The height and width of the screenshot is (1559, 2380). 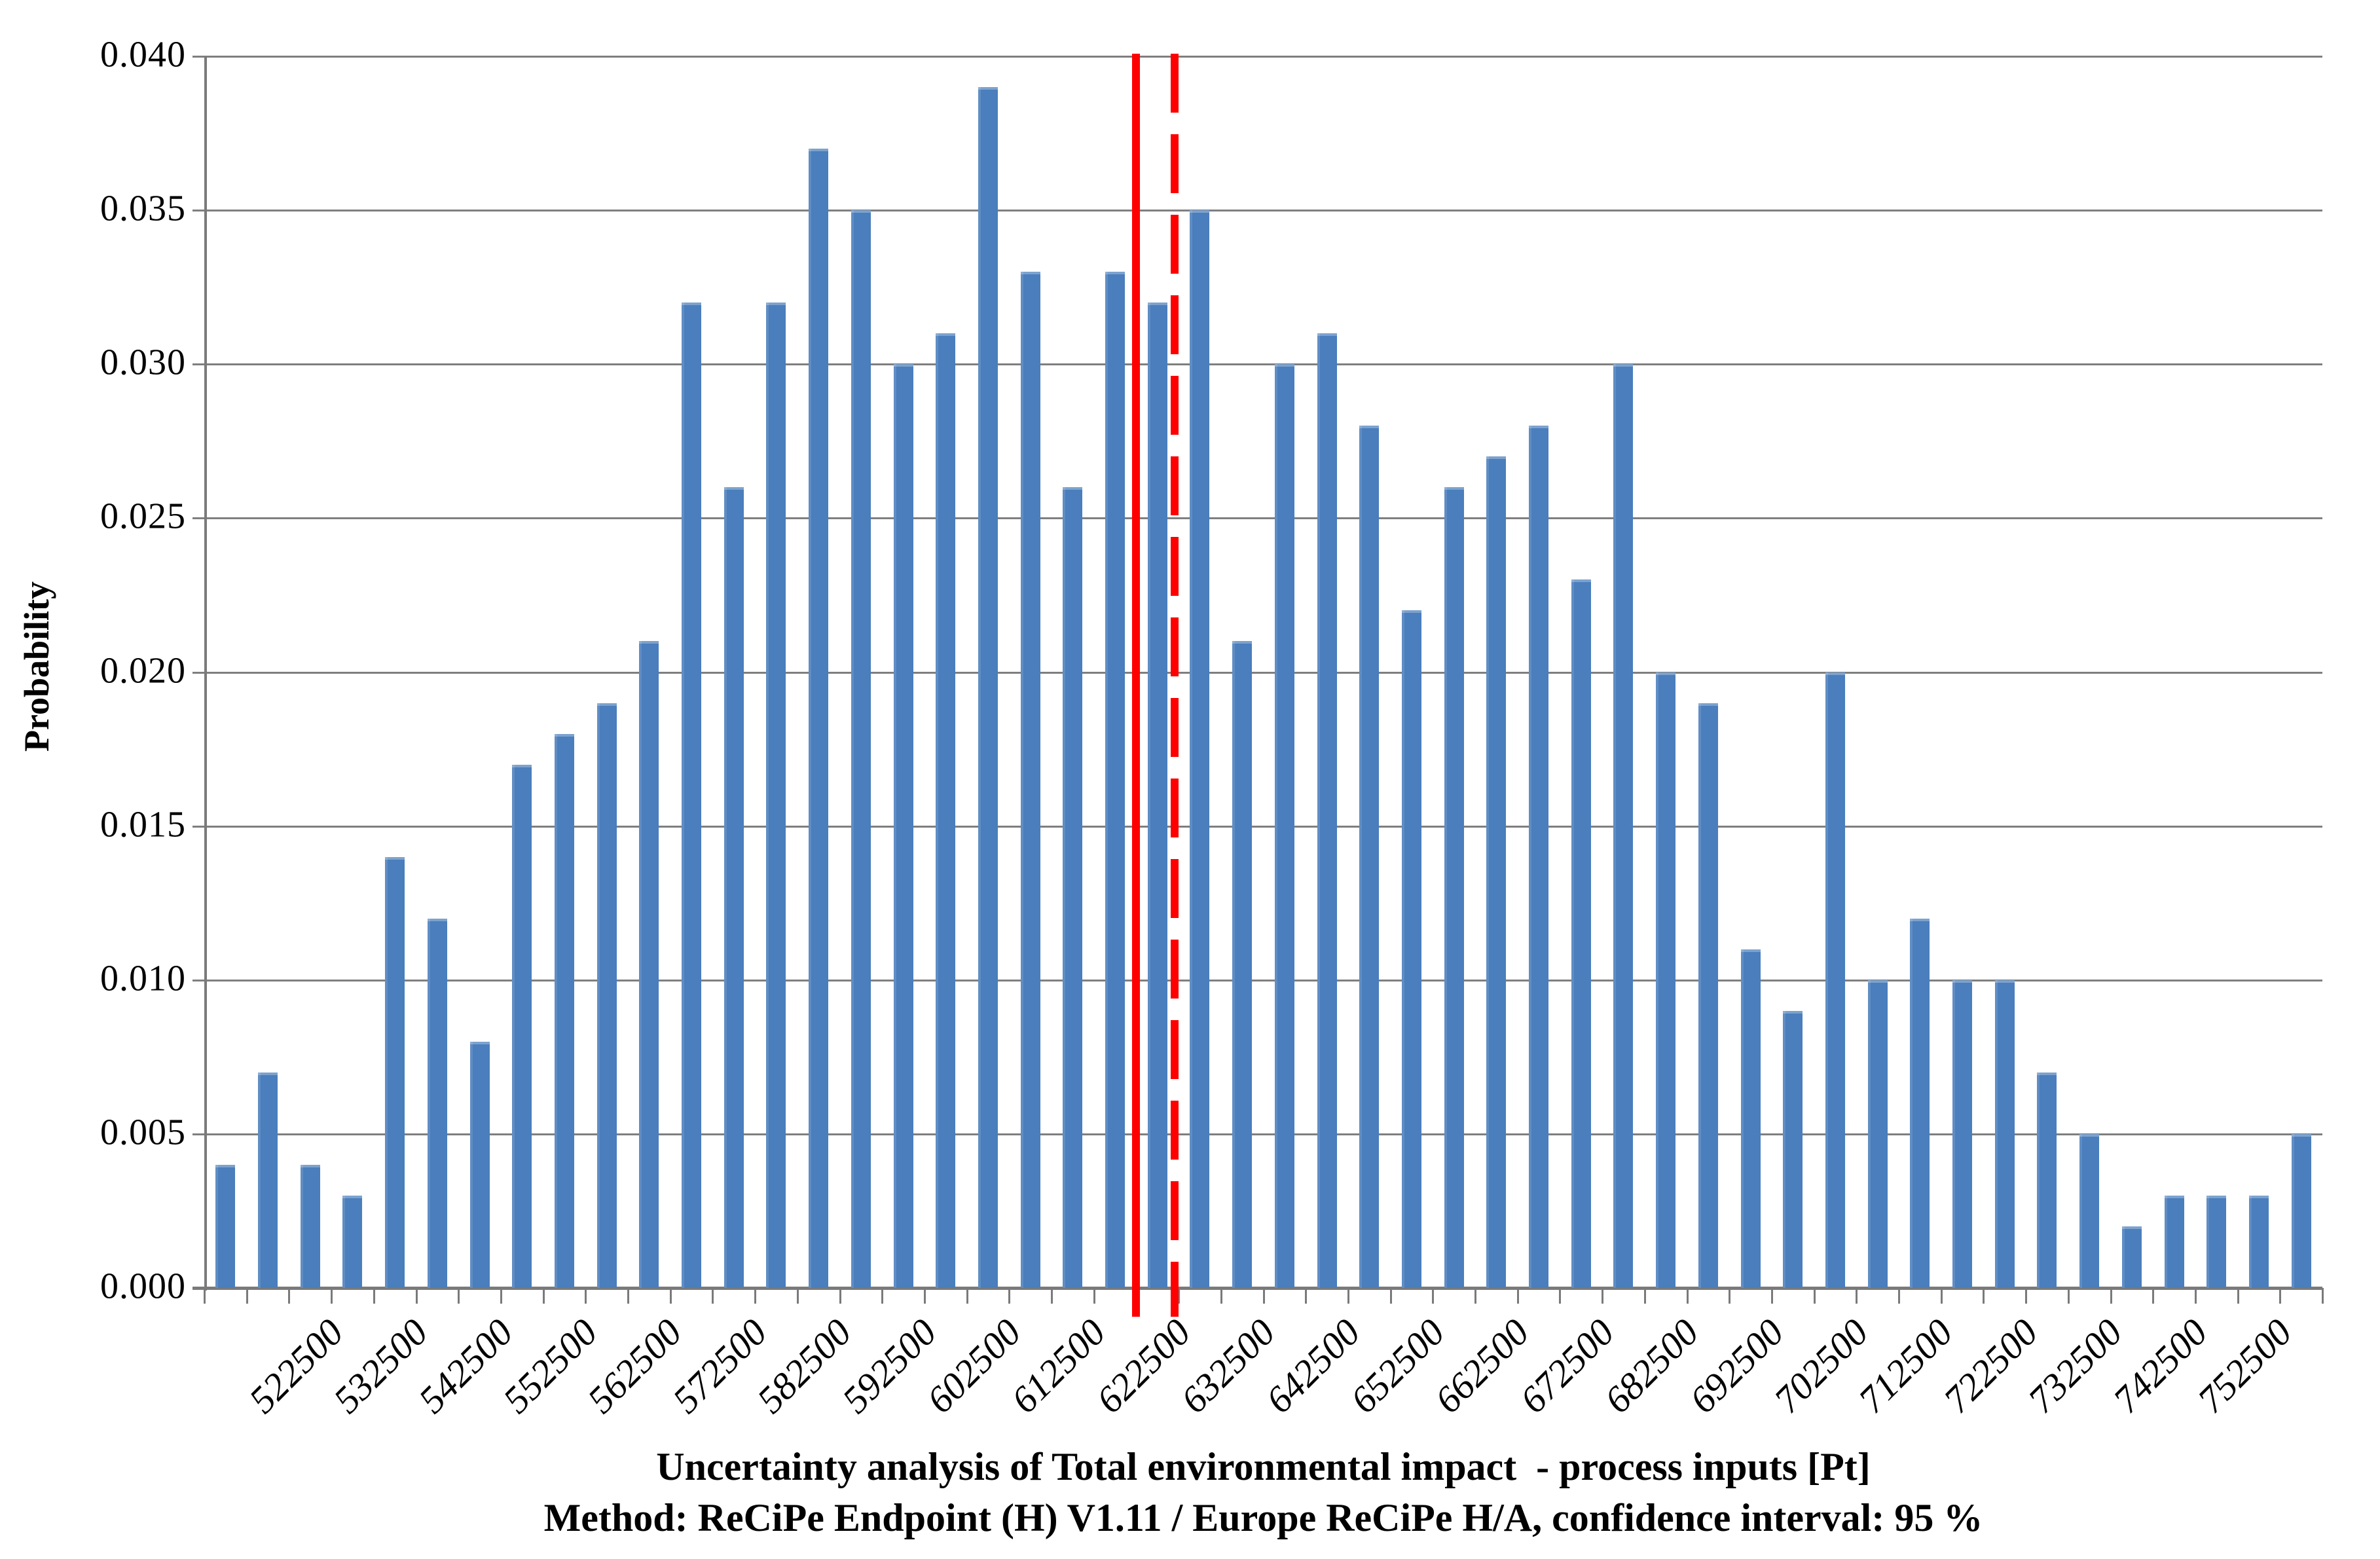 I want to click on y-tick-label: 0.040, so click(x=143, y=54).